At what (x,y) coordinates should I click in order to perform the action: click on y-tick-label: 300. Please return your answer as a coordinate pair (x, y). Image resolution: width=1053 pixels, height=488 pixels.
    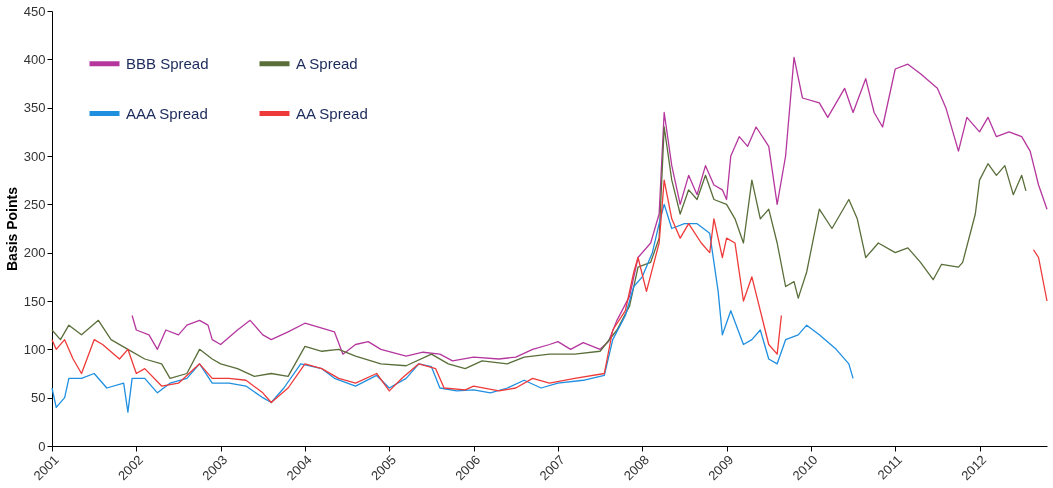
    Looking at the image, I should click on (34, 156).